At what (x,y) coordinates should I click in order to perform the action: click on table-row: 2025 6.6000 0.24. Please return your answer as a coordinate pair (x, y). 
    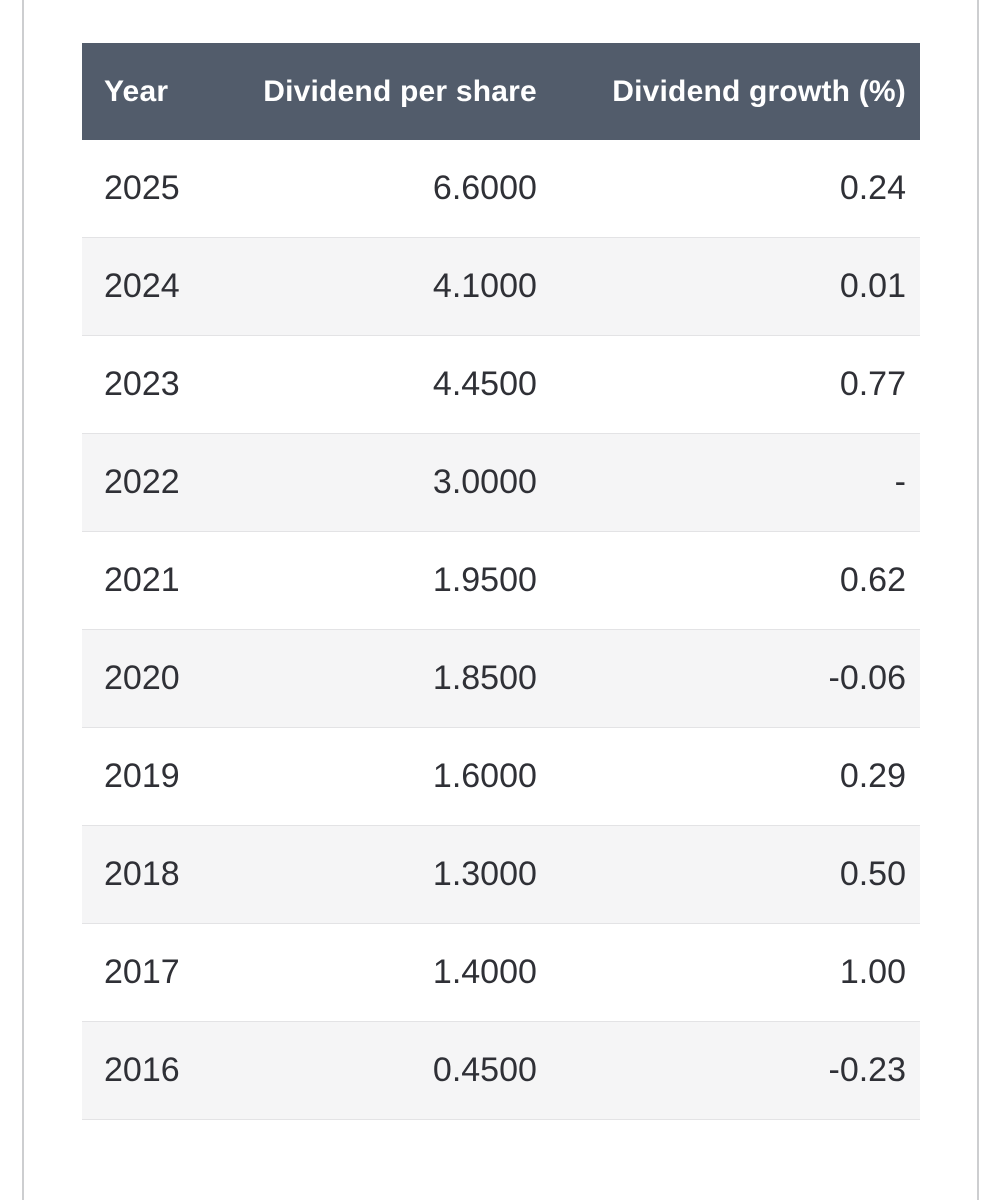
    Looking at the image, I should click on (501, 189).